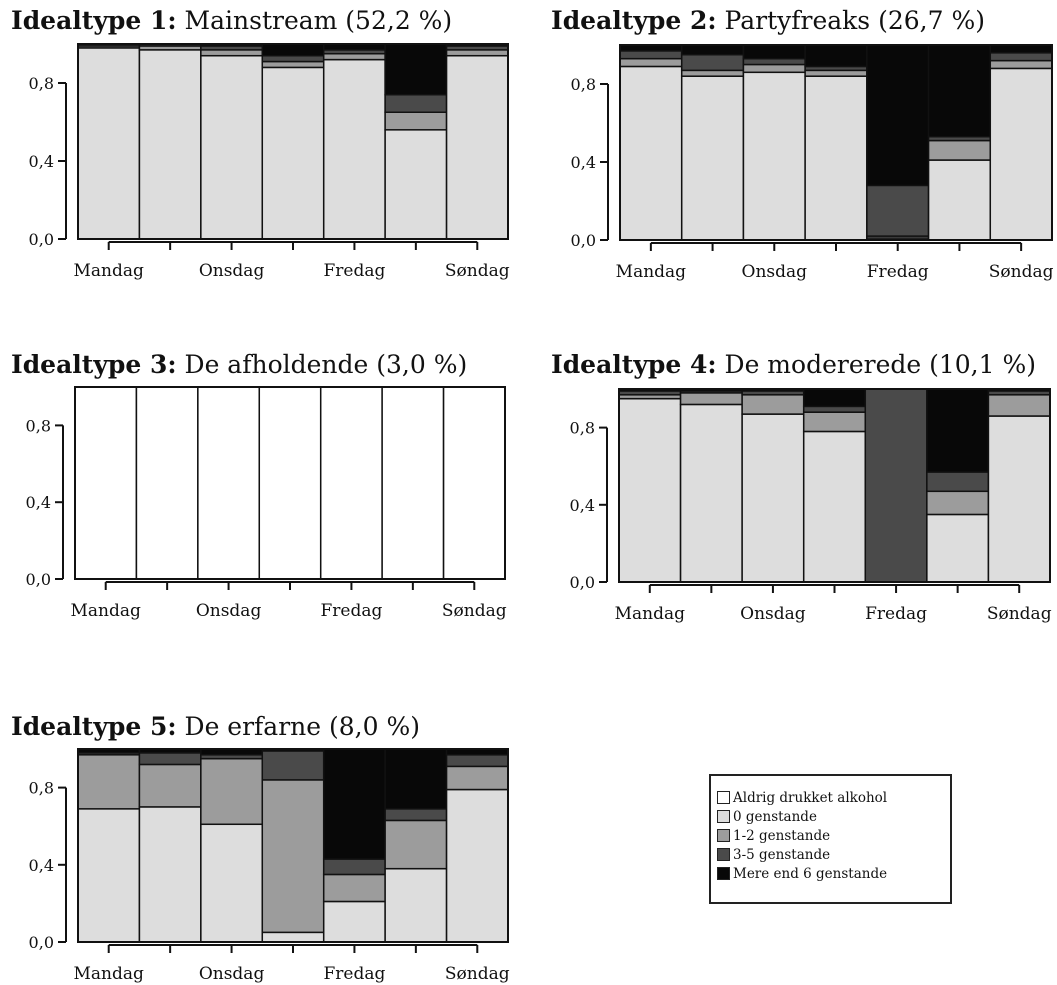 This screenshot has width=1057, height=985. I want to click on chart-title-text-1: Mainstream (52,2 %), so click(314, 20).